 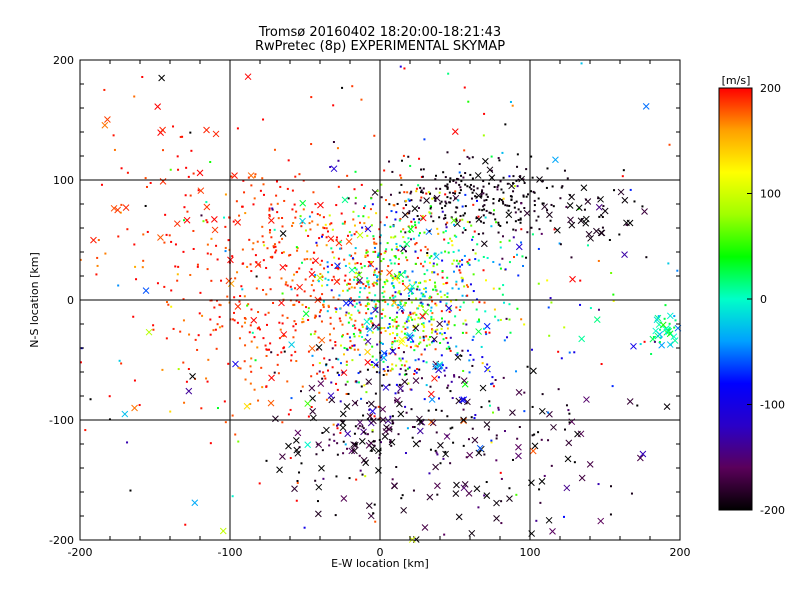 What do you see at coordinates (61, 540) in the screenshot?
I see `y-tick-label: -200` at bounding box center [61, 540].